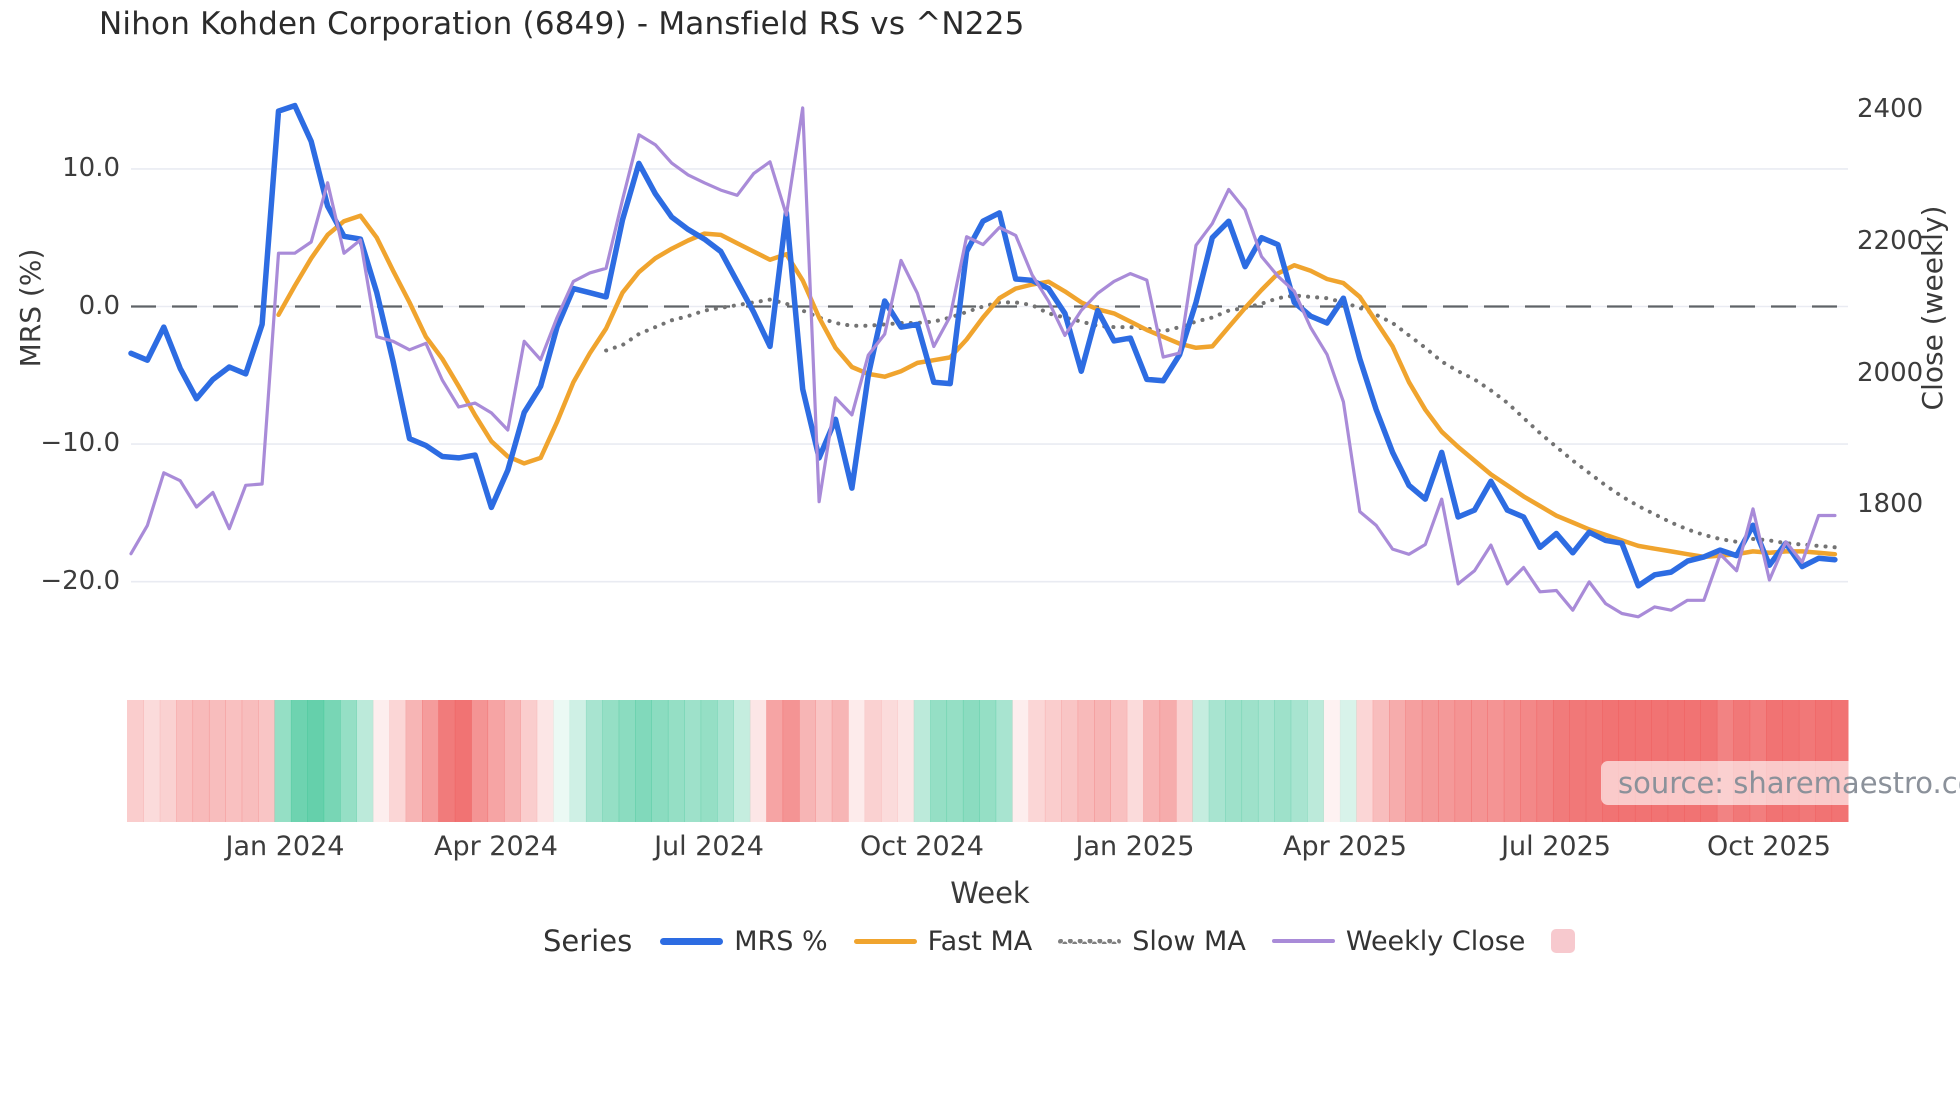 Image resolution: width=1960 pixels, height=1102 pixels. I want to click on legend-item-heatmap, so click(1563, 941).